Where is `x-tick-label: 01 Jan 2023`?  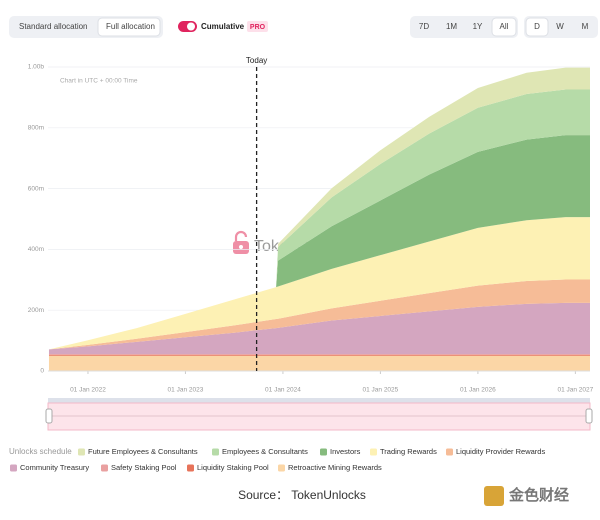
x-tick-label: 01 Jan 2023 is located at coordinates (186, 390).